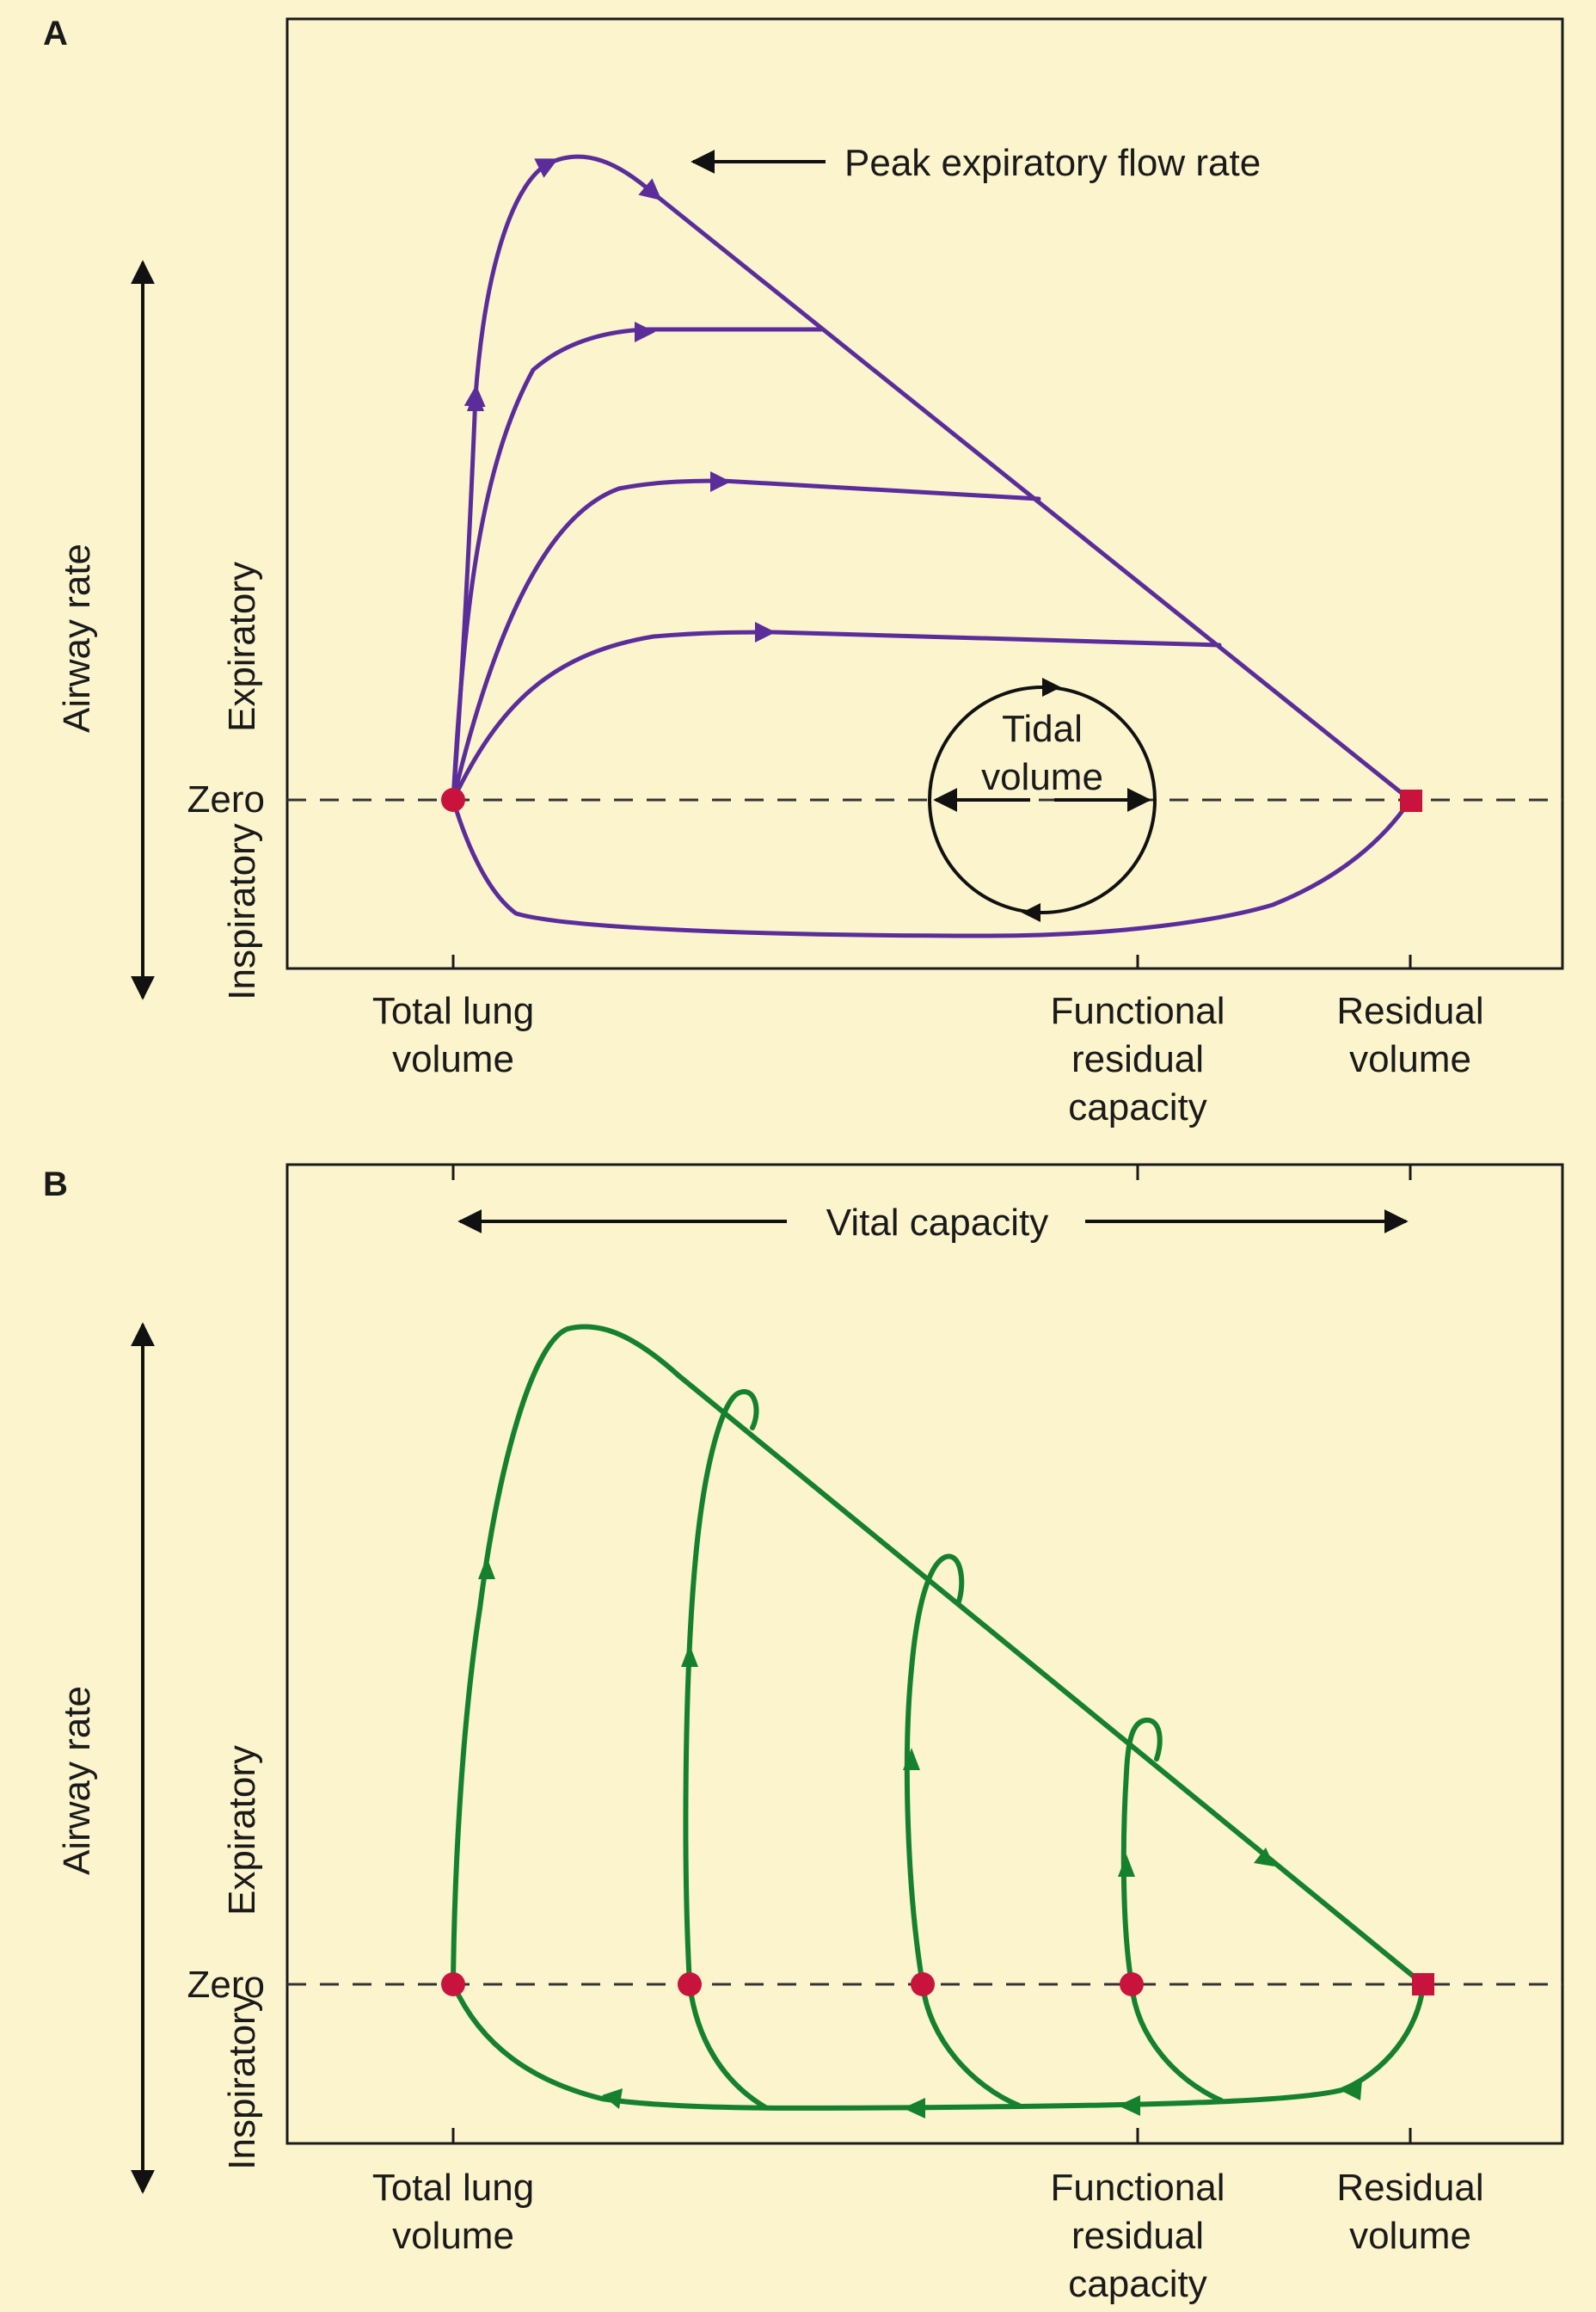  Describe the element at coordinates (1409, 2188) in the screenshot. I see `panel-b-x-label-rv-1: Residual` at that location.